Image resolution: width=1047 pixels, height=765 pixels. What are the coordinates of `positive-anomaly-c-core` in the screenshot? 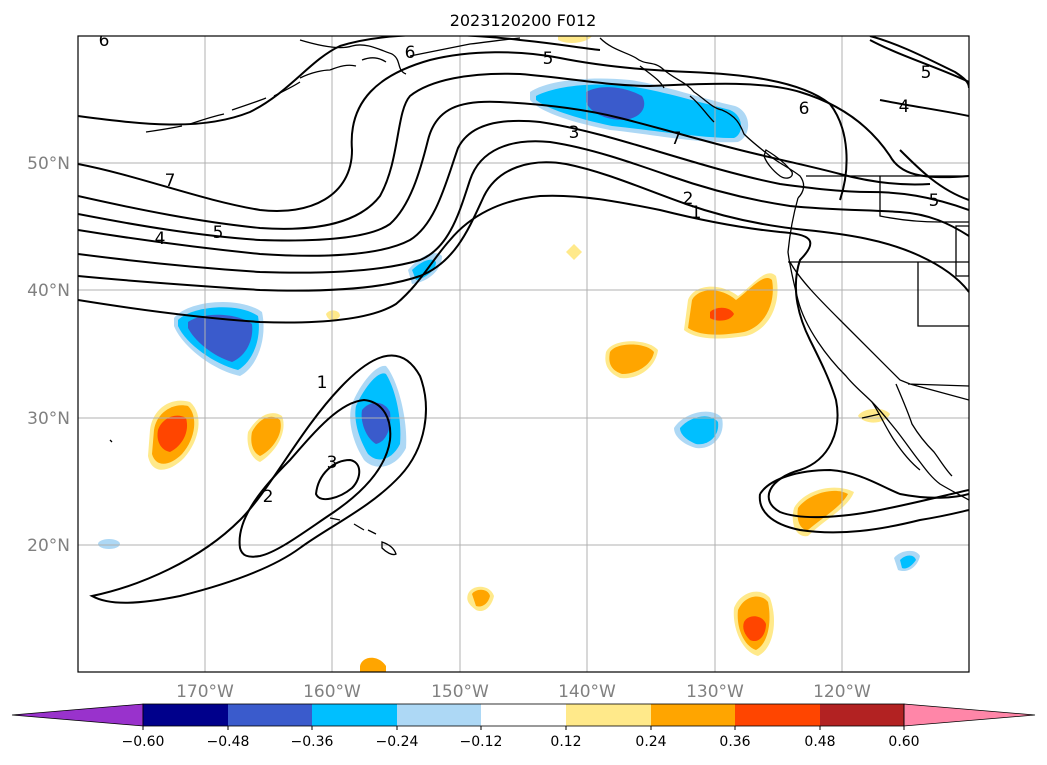 It's located at (722, 314).